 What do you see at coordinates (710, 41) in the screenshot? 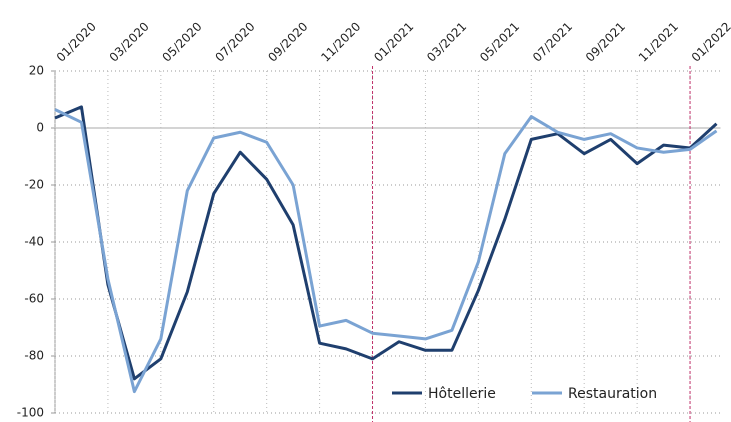
I see `x-tick-label: 01/2022` at bounding box center [710, 41].